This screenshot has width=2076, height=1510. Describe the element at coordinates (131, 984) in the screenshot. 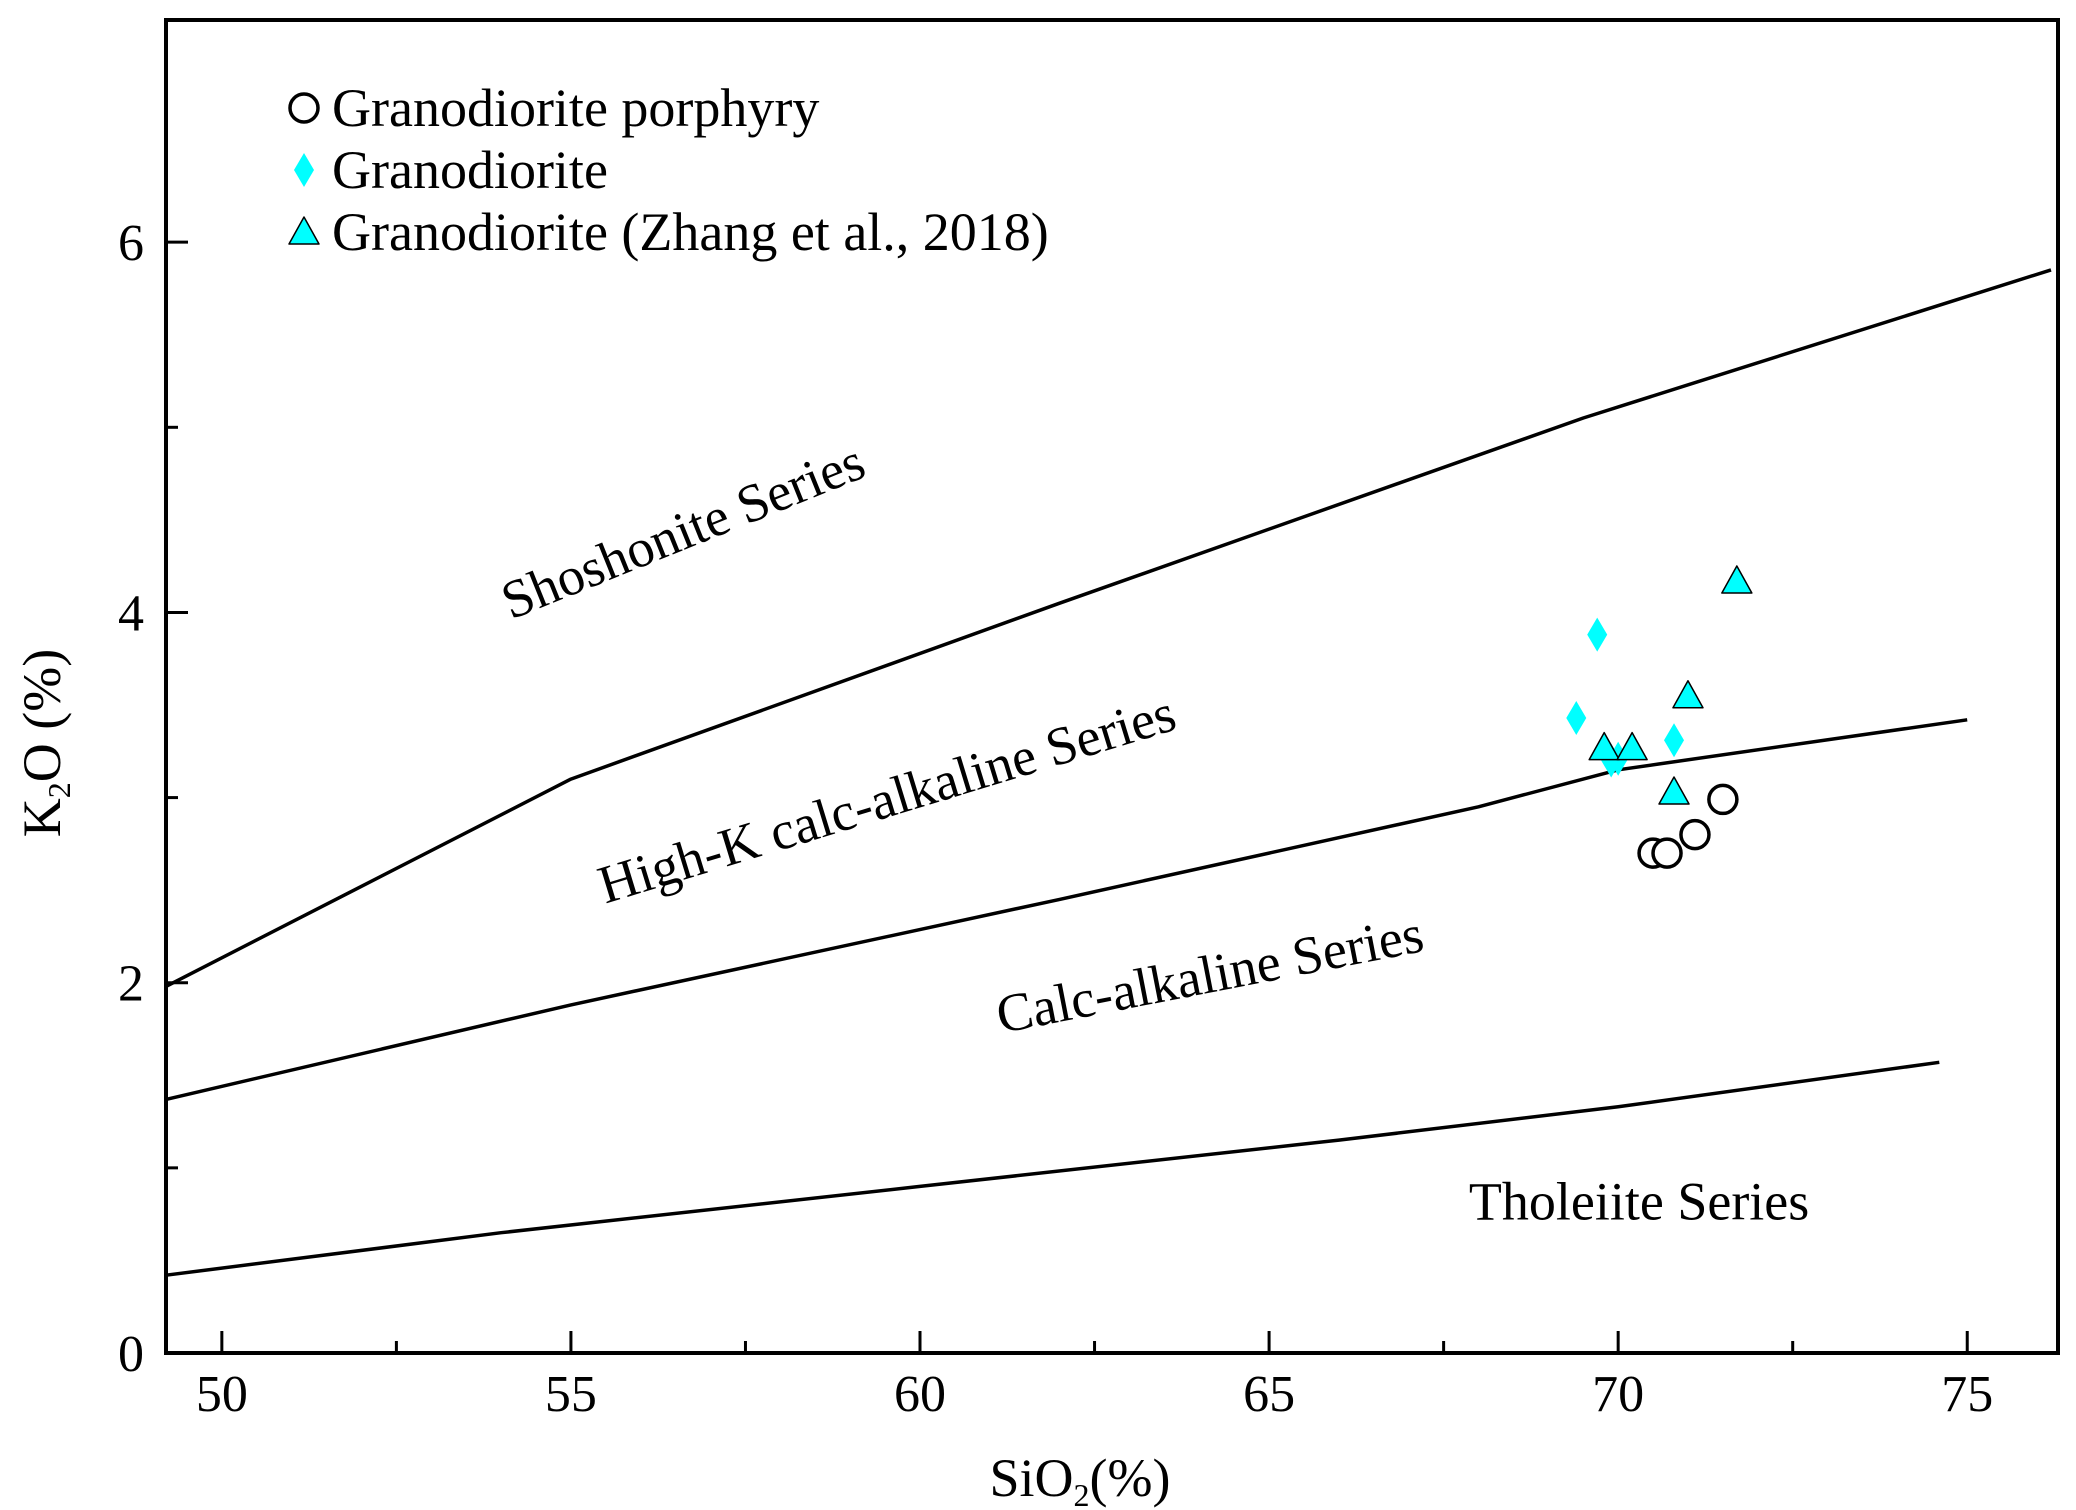

I see `y-tick-label: 2` at that location.